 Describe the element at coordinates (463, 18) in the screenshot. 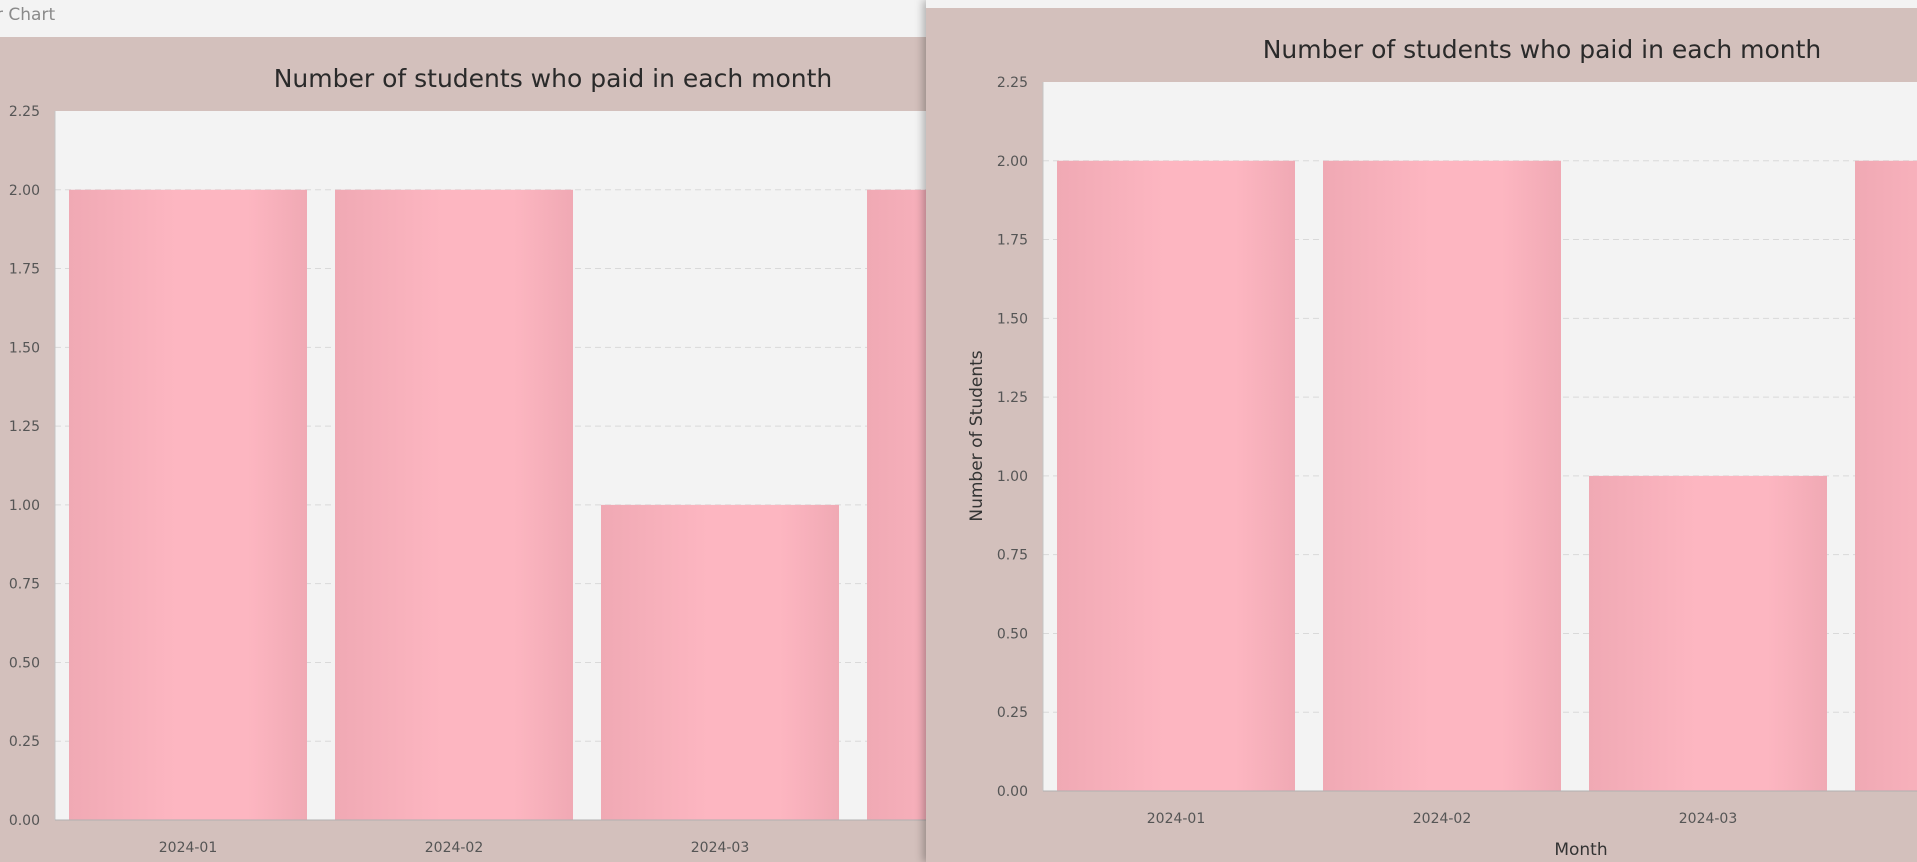

I see `back-window-titlebar: r Chart` at that location.